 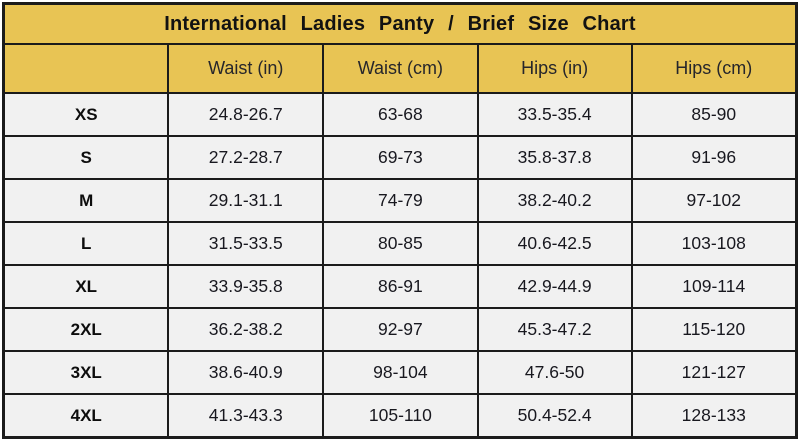 What do you see at coordinates (246, 286) in the screenshot?
I see `measurement-value: 33.9-35.8` at bounding box center [246, 286].